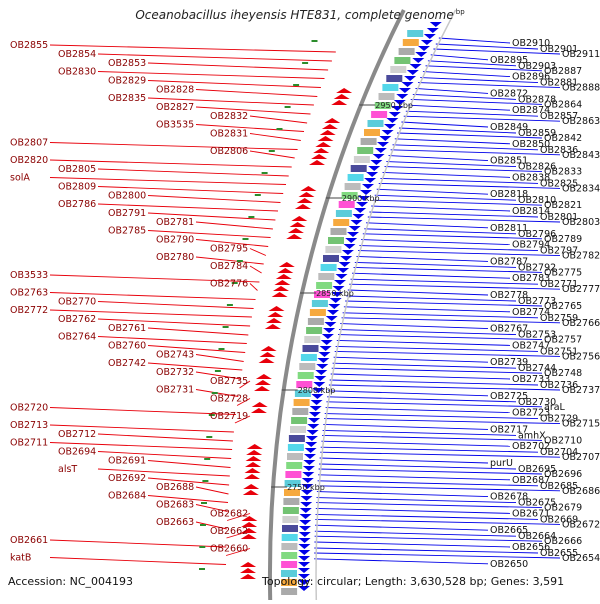 Image resolution: width=600 pixels, height=604 pixels. What do you see at coordinates (563, 104) in the screenshot?
I see `reverse-gene-label: OB2864` at bounding box center [563, 104].